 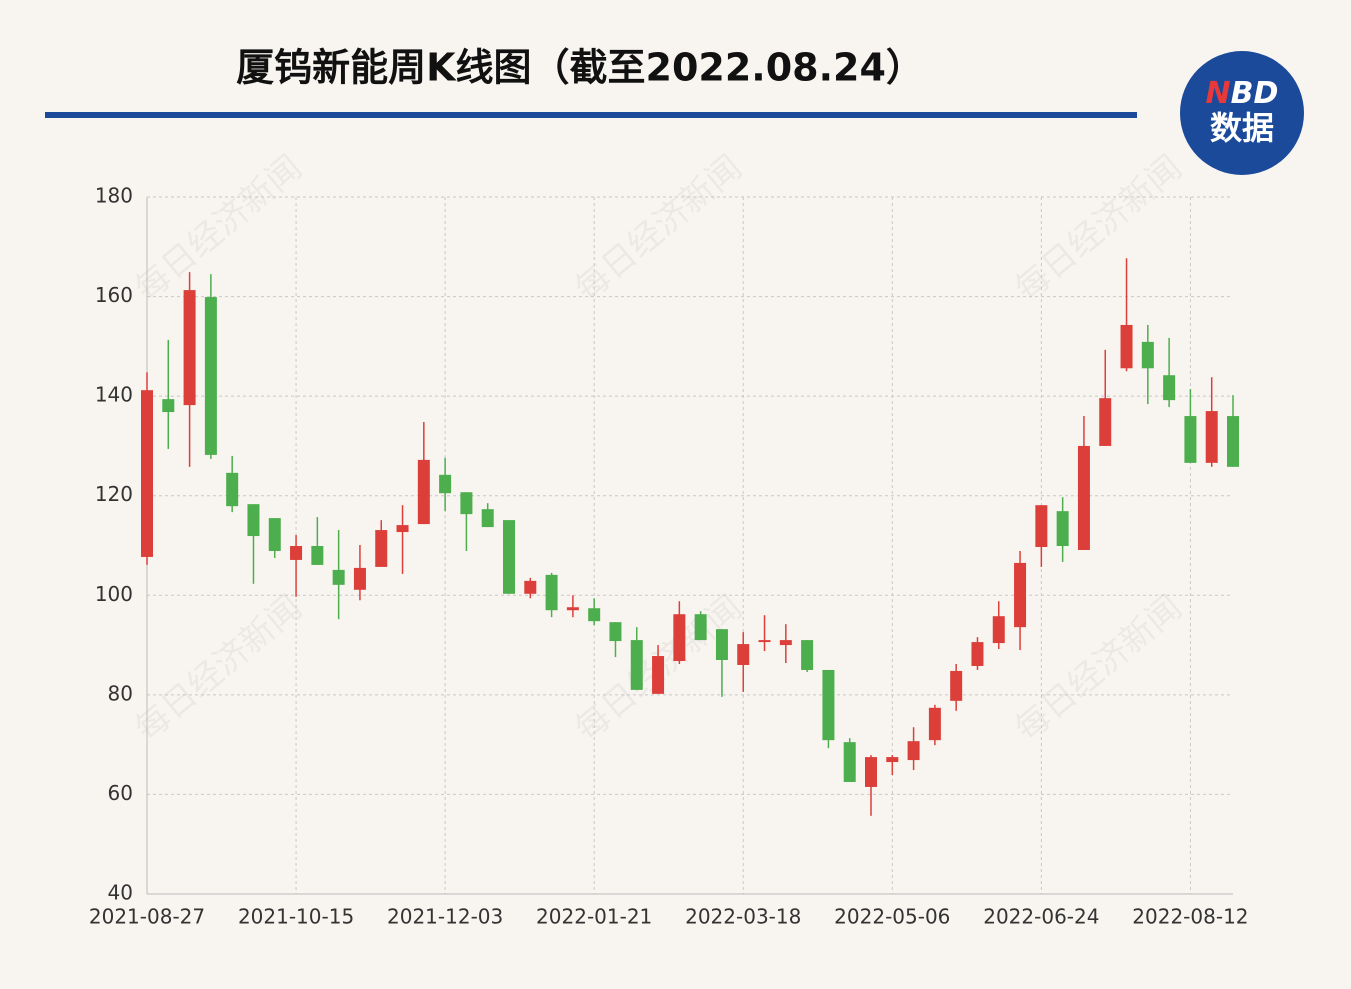 What do you see at coordinates (114, 494) in the screenshot?
I see `y-tick-label: 120` at bounding box center [114, 494].